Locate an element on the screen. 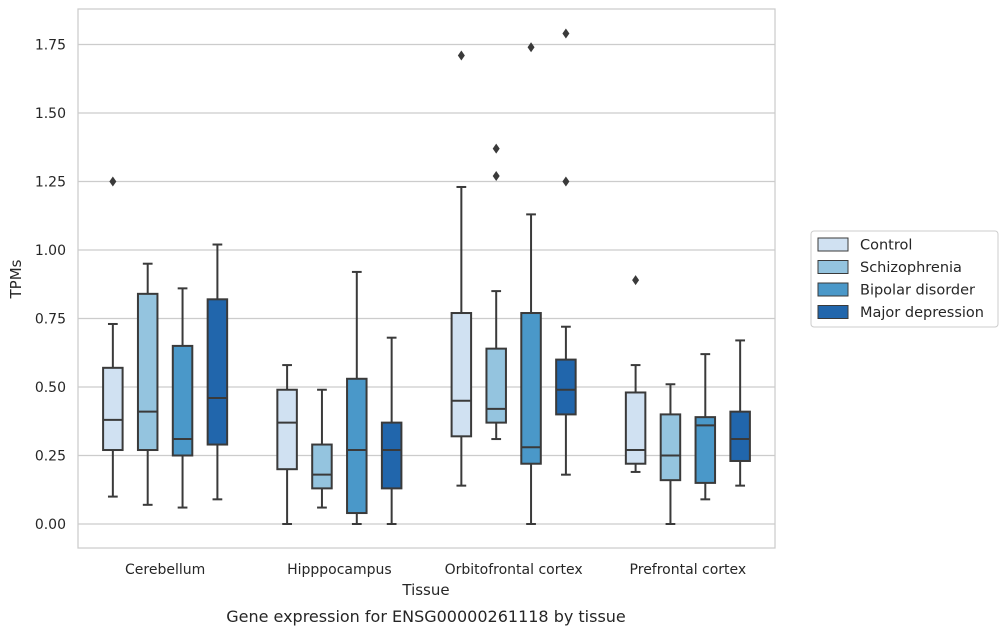 This screenshot has width=1007, height=634. x-axis-title: Tissue is located at coordinates (425, 590).